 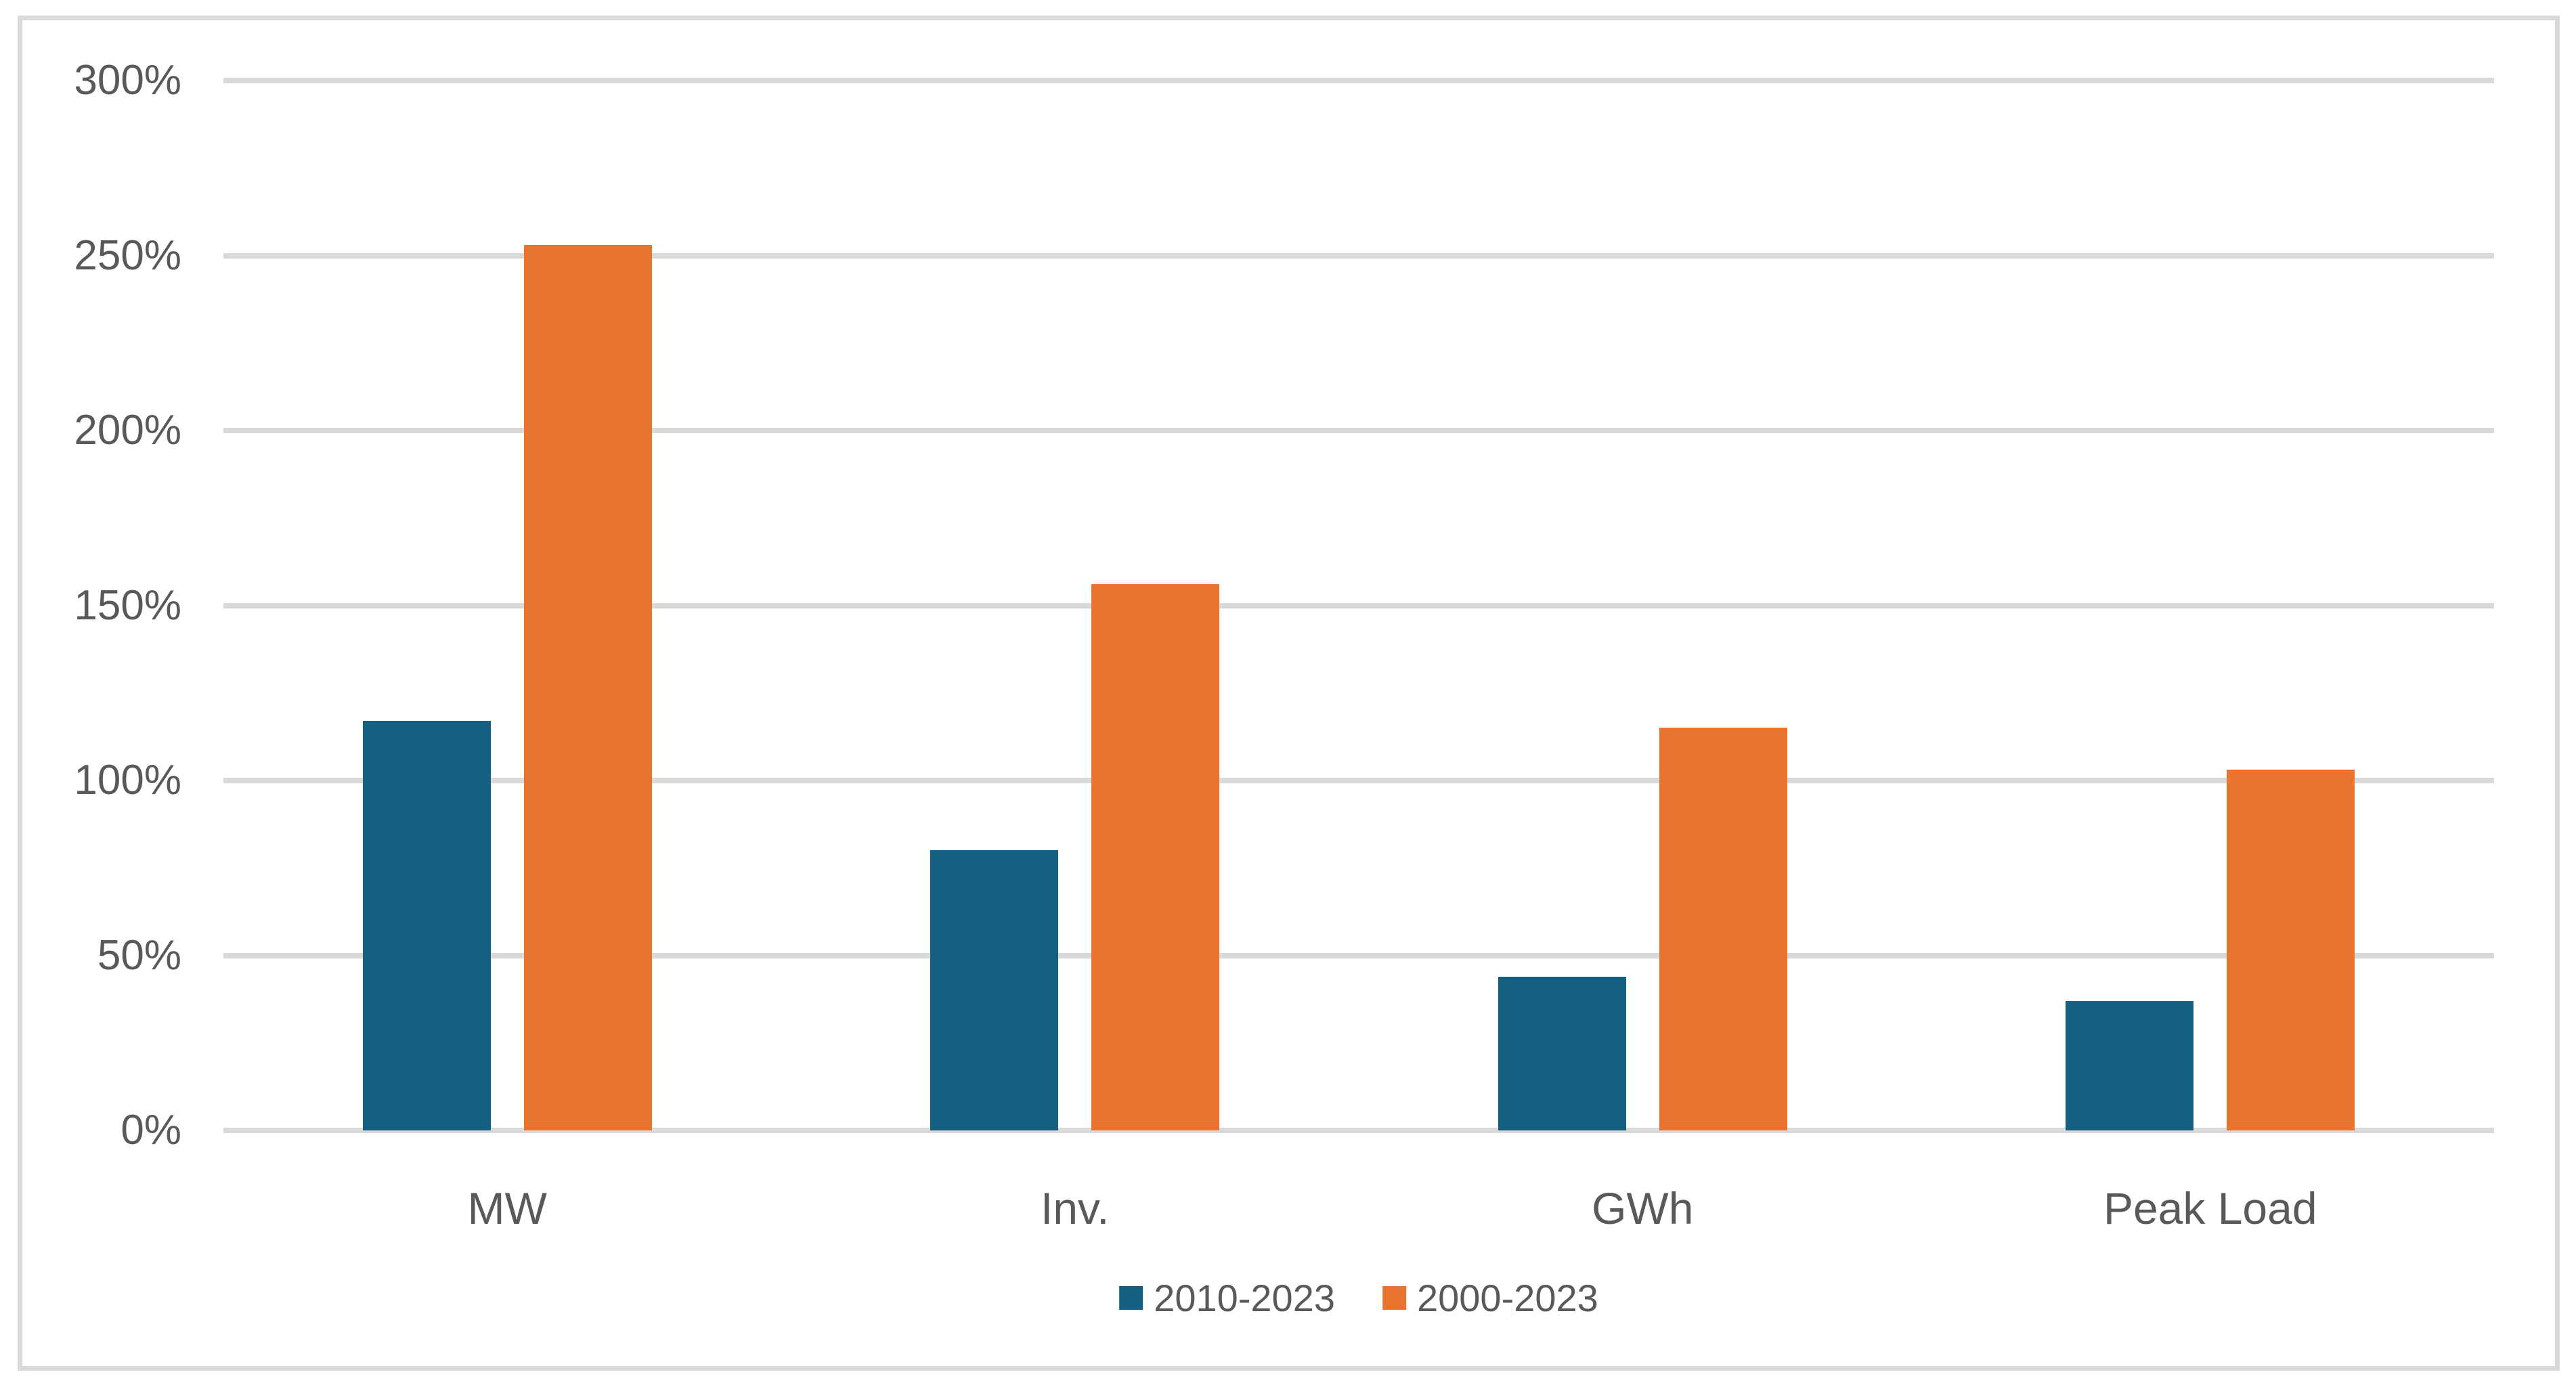 I want to click on legend-item-2010-2023: 2010-2023, so click(x=1227, y=1298).